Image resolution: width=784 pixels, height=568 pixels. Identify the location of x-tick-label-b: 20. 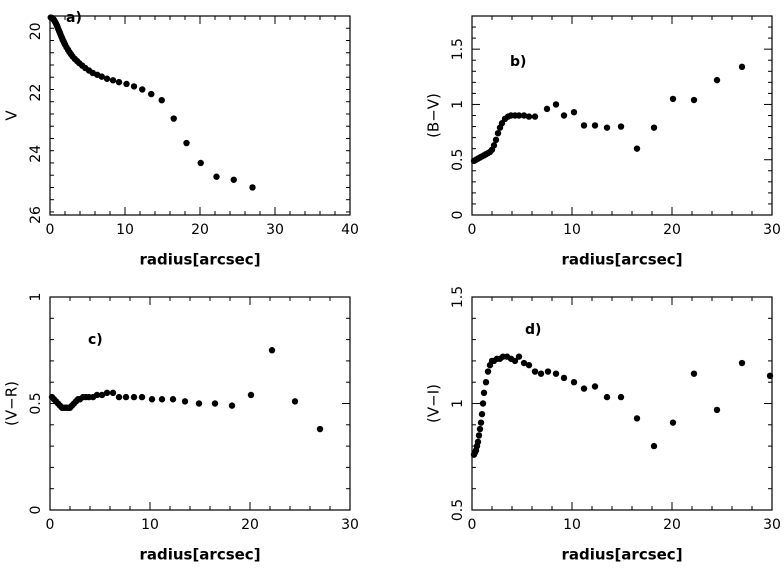
(672, 230).